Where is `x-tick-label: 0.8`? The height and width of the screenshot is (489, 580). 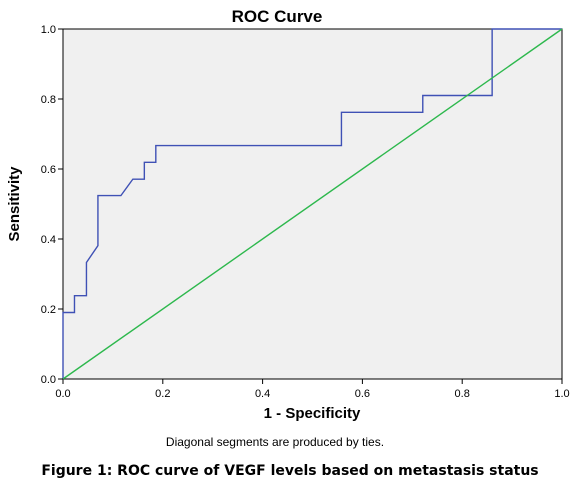 x-tick-label: 0.8 is located at coordinates (462, 394).